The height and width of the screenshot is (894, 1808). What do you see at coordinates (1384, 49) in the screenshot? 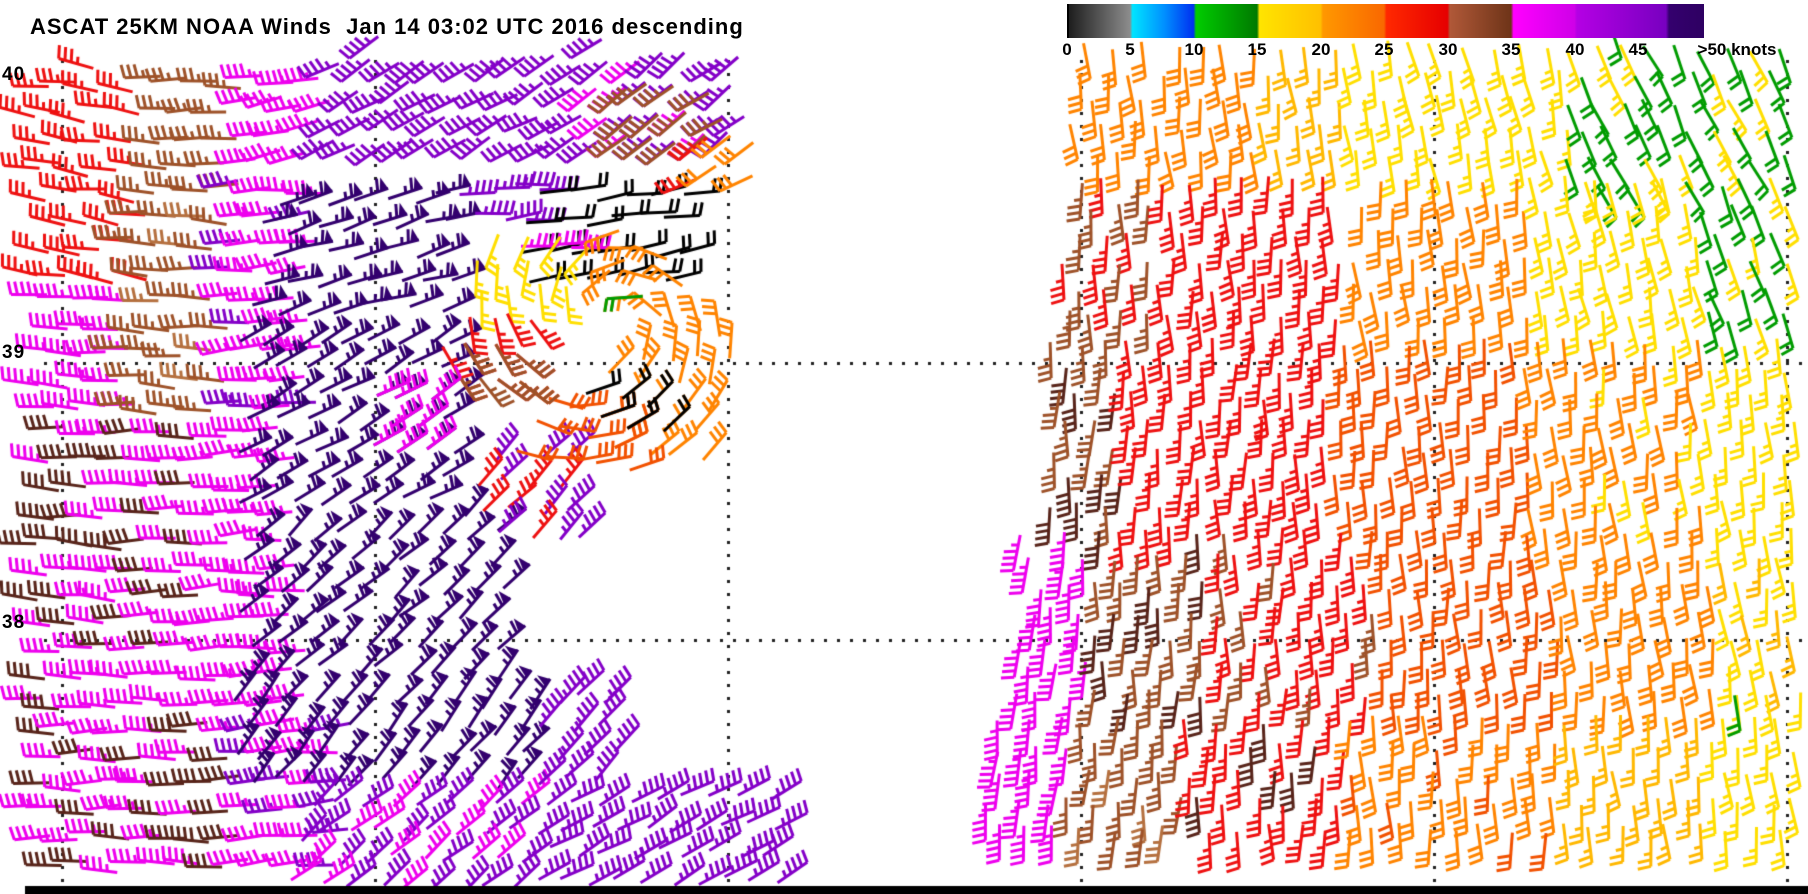
I see `legend-tick-label: 25` at bounding box center [1384, 49].